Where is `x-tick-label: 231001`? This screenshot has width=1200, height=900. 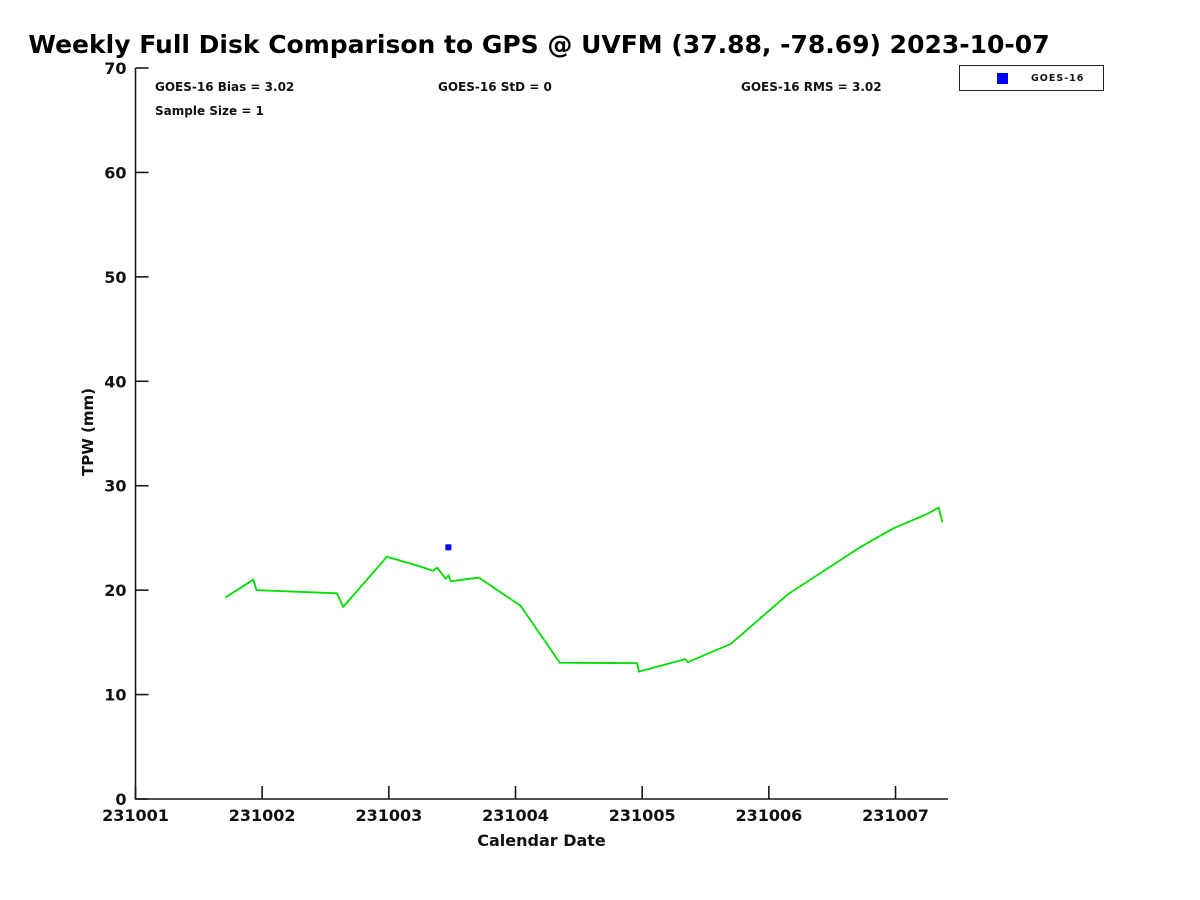
x-tick-label: 231001 is located at coordinates (135, 815).